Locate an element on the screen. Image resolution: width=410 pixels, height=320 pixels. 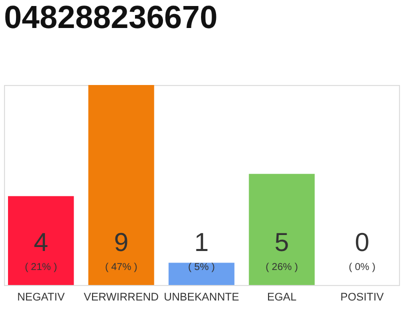
annotation: ( 26% ) is located at coordinates (282, 267).